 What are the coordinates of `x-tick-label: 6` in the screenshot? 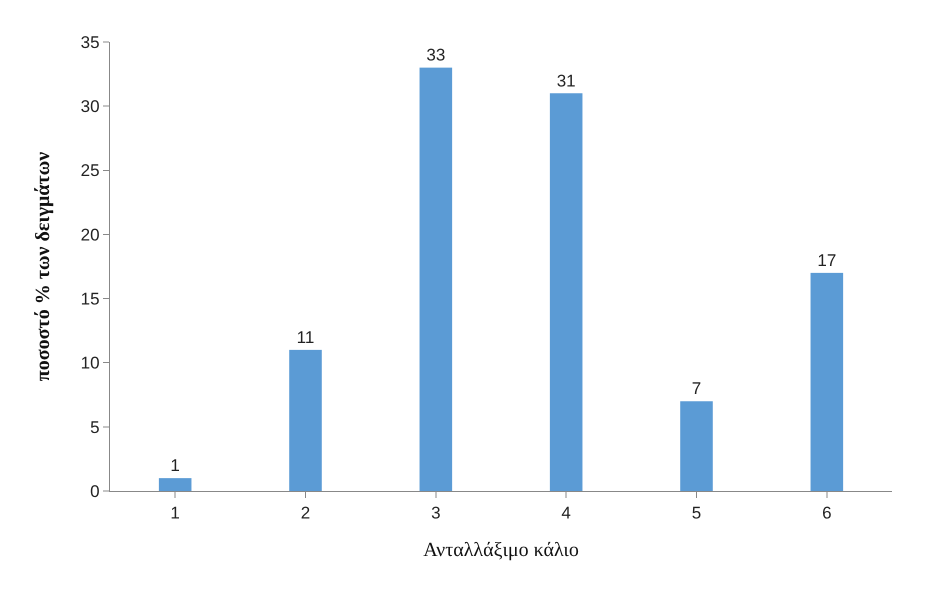 It's located at (827, 512).